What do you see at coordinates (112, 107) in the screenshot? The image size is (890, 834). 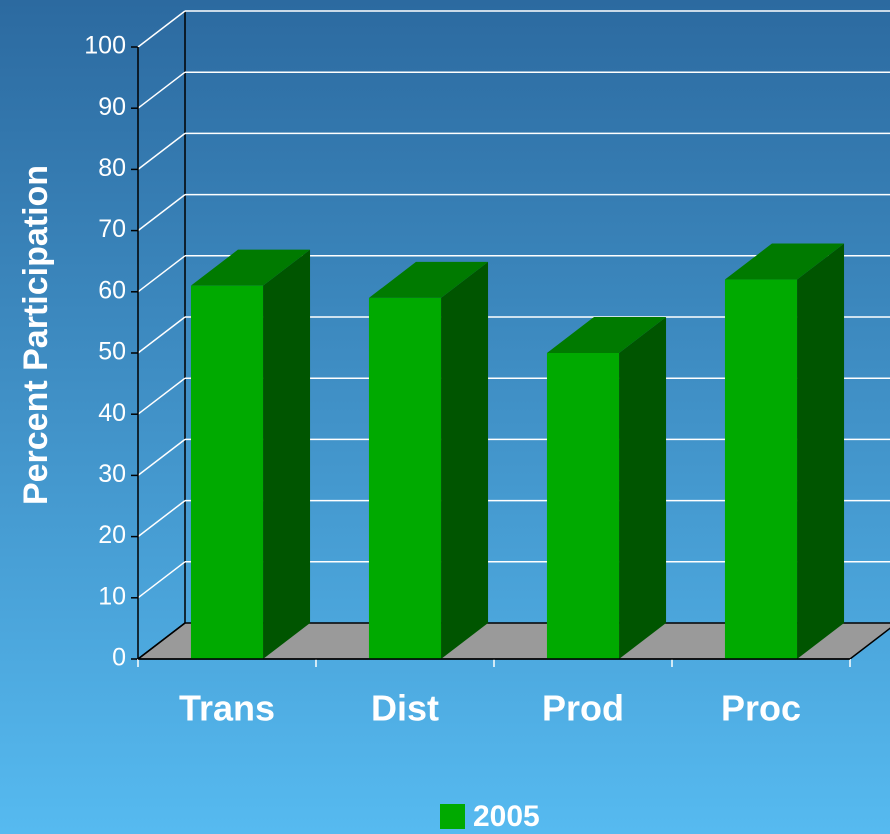 I see `y-tick-label: 90` at bounding box center [112, 107].